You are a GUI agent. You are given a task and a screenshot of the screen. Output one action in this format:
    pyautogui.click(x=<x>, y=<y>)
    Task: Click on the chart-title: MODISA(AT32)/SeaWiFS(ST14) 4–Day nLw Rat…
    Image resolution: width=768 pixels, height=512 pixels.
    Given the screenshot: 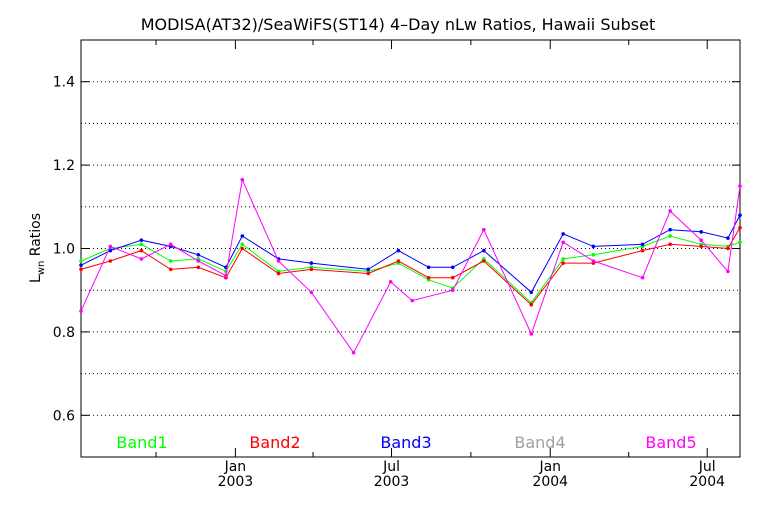 What is the action you would take?
    pyautogui.click(x=398, y=24)
    